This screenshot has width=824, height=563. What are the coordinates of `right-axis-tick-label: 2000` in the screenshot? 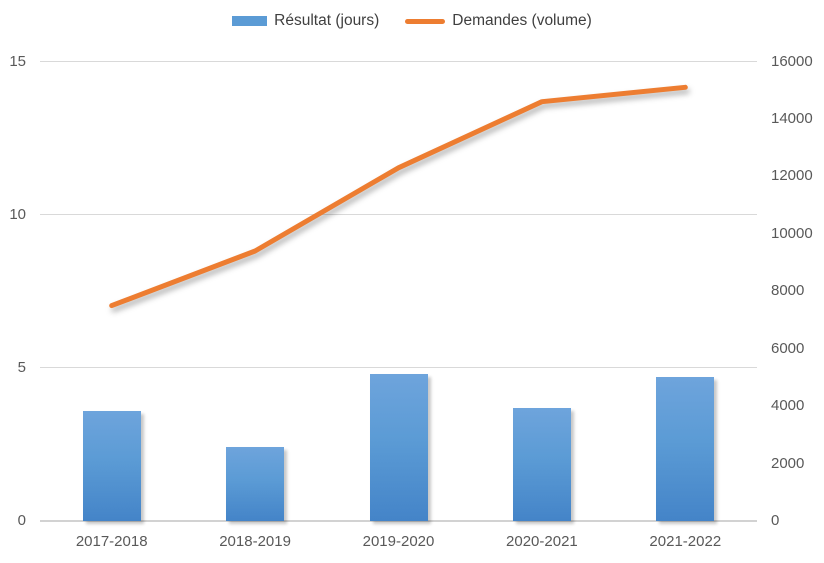 It's located at (788, 463).